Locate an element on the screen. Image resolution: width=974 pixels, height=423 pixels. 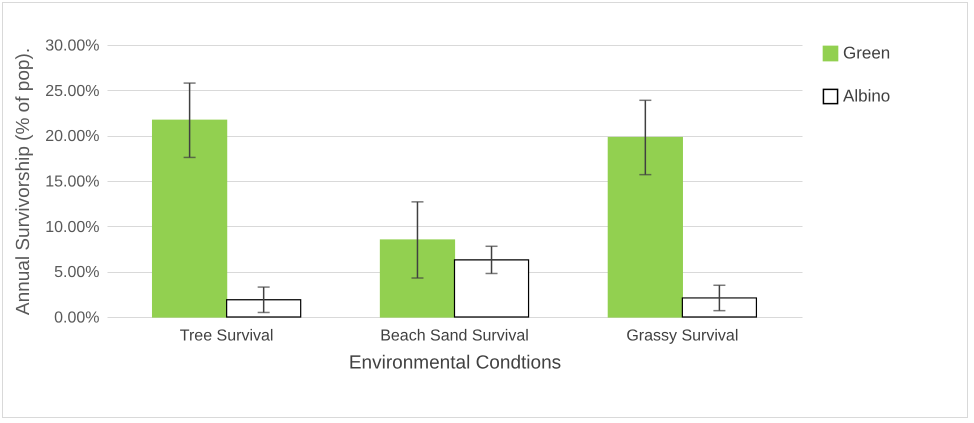
legend-label: Albino is located at coordinates (866, 96).